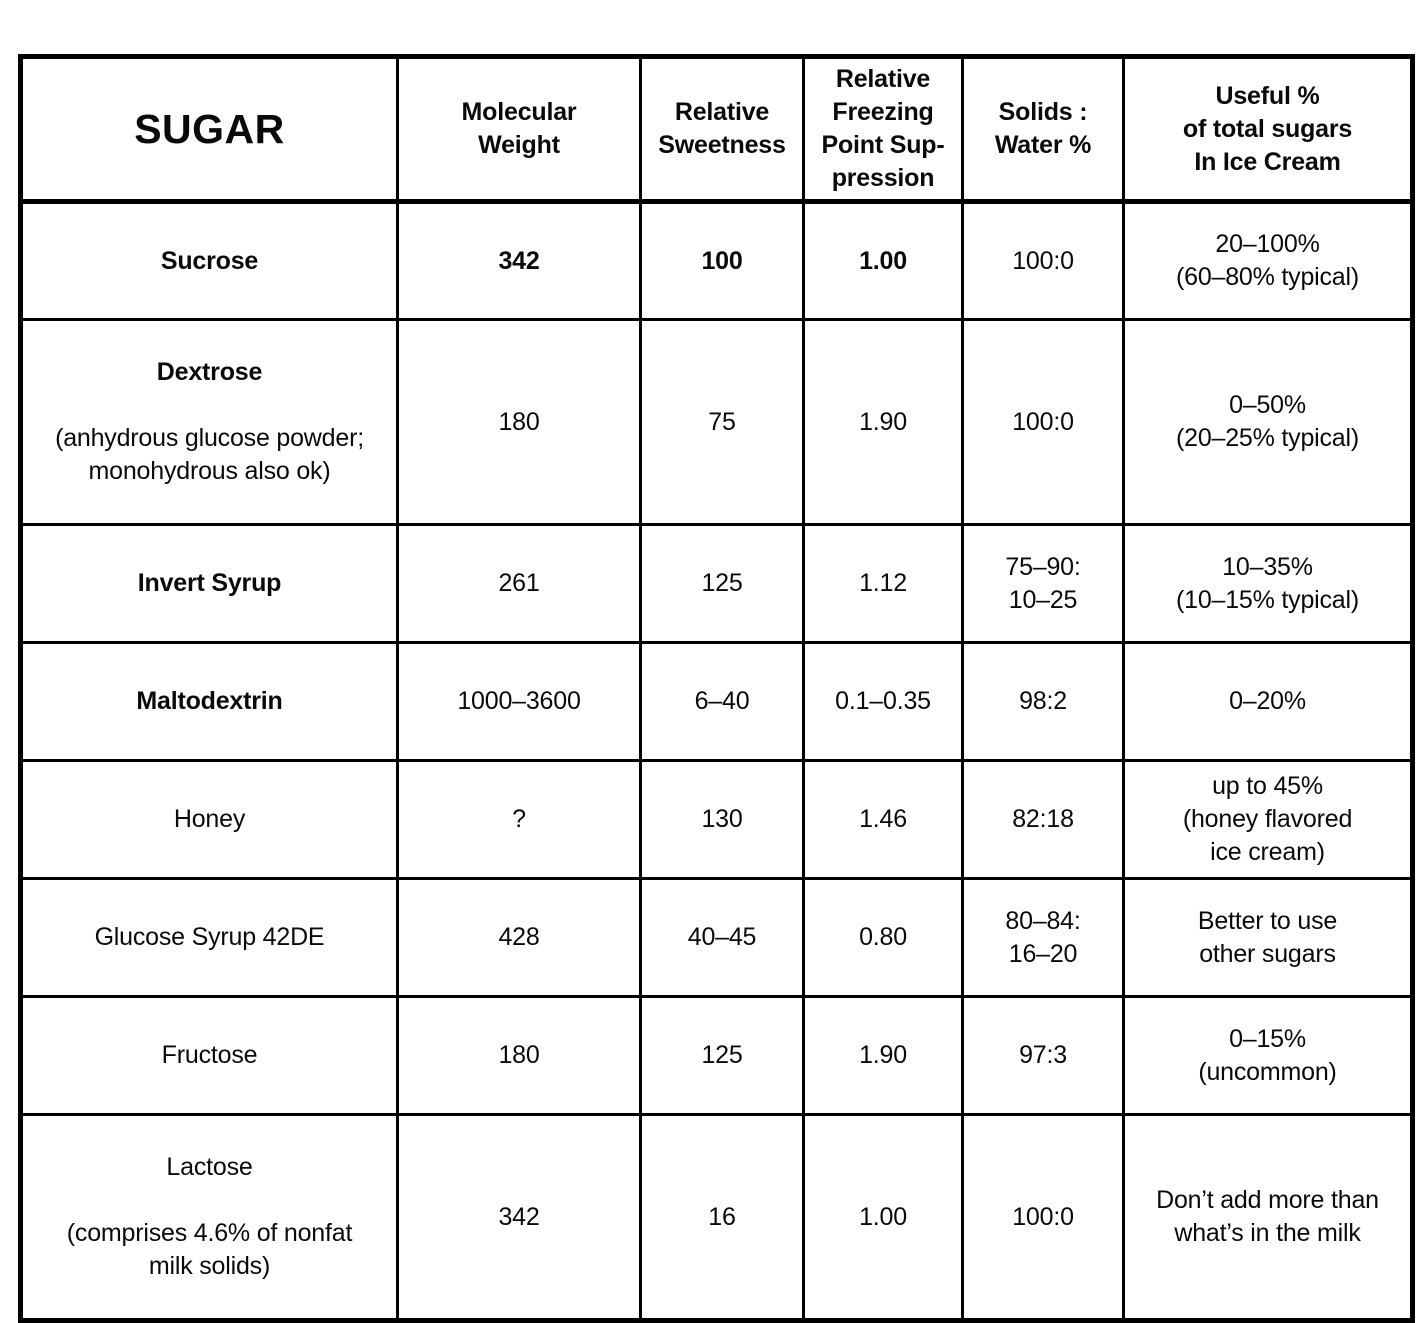  I want to click on cell-useful-percent: 0–15% (uncommon), so click(1268, 1055).